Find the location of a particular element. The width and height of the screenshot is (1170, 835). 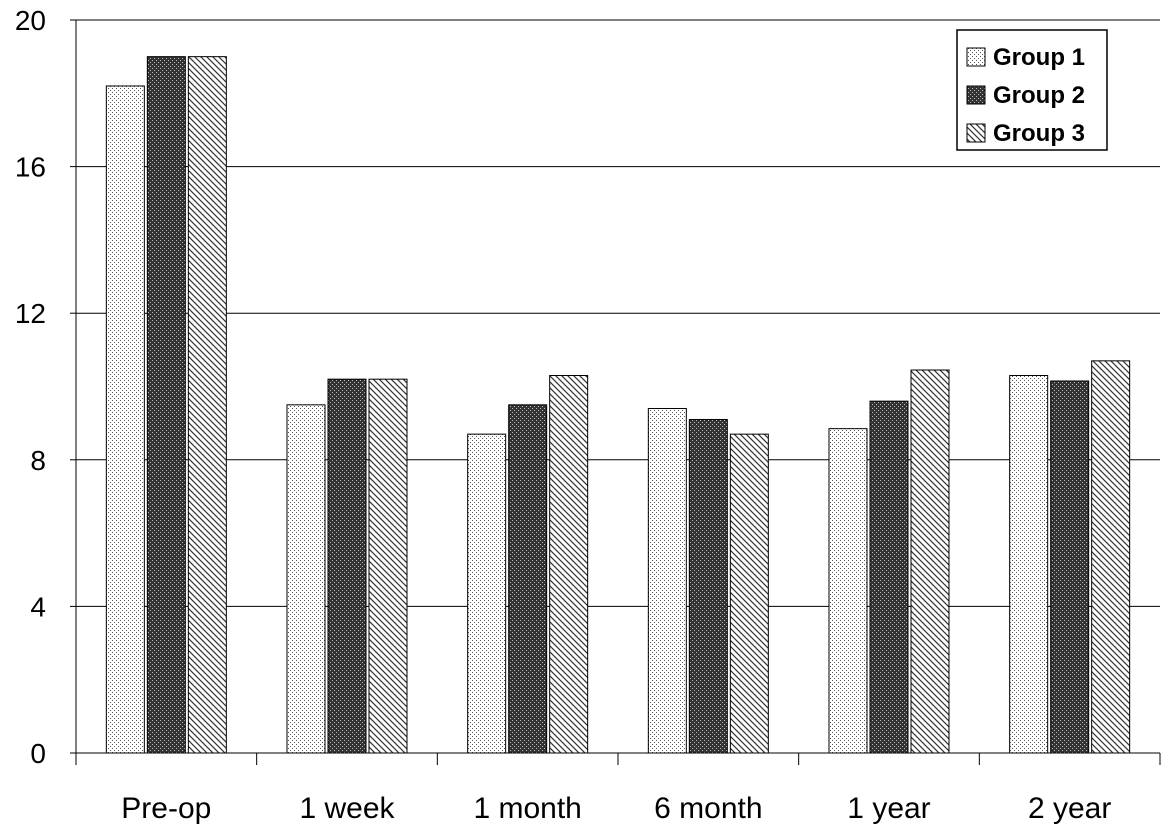

y-tick-label: 0 is located at coordinates (38, 753).